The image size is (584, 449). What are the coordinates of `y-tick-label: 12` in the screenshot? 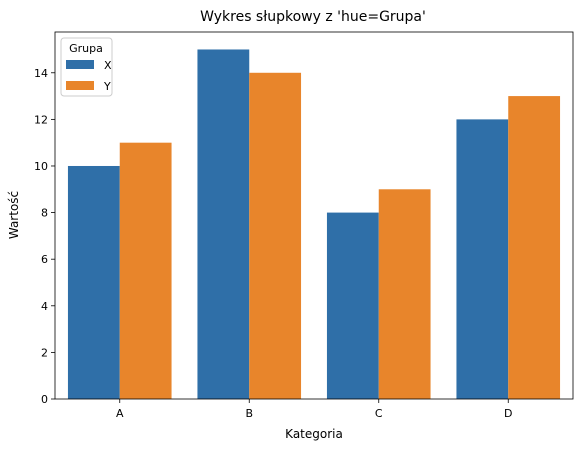 It's located at (41, 119).